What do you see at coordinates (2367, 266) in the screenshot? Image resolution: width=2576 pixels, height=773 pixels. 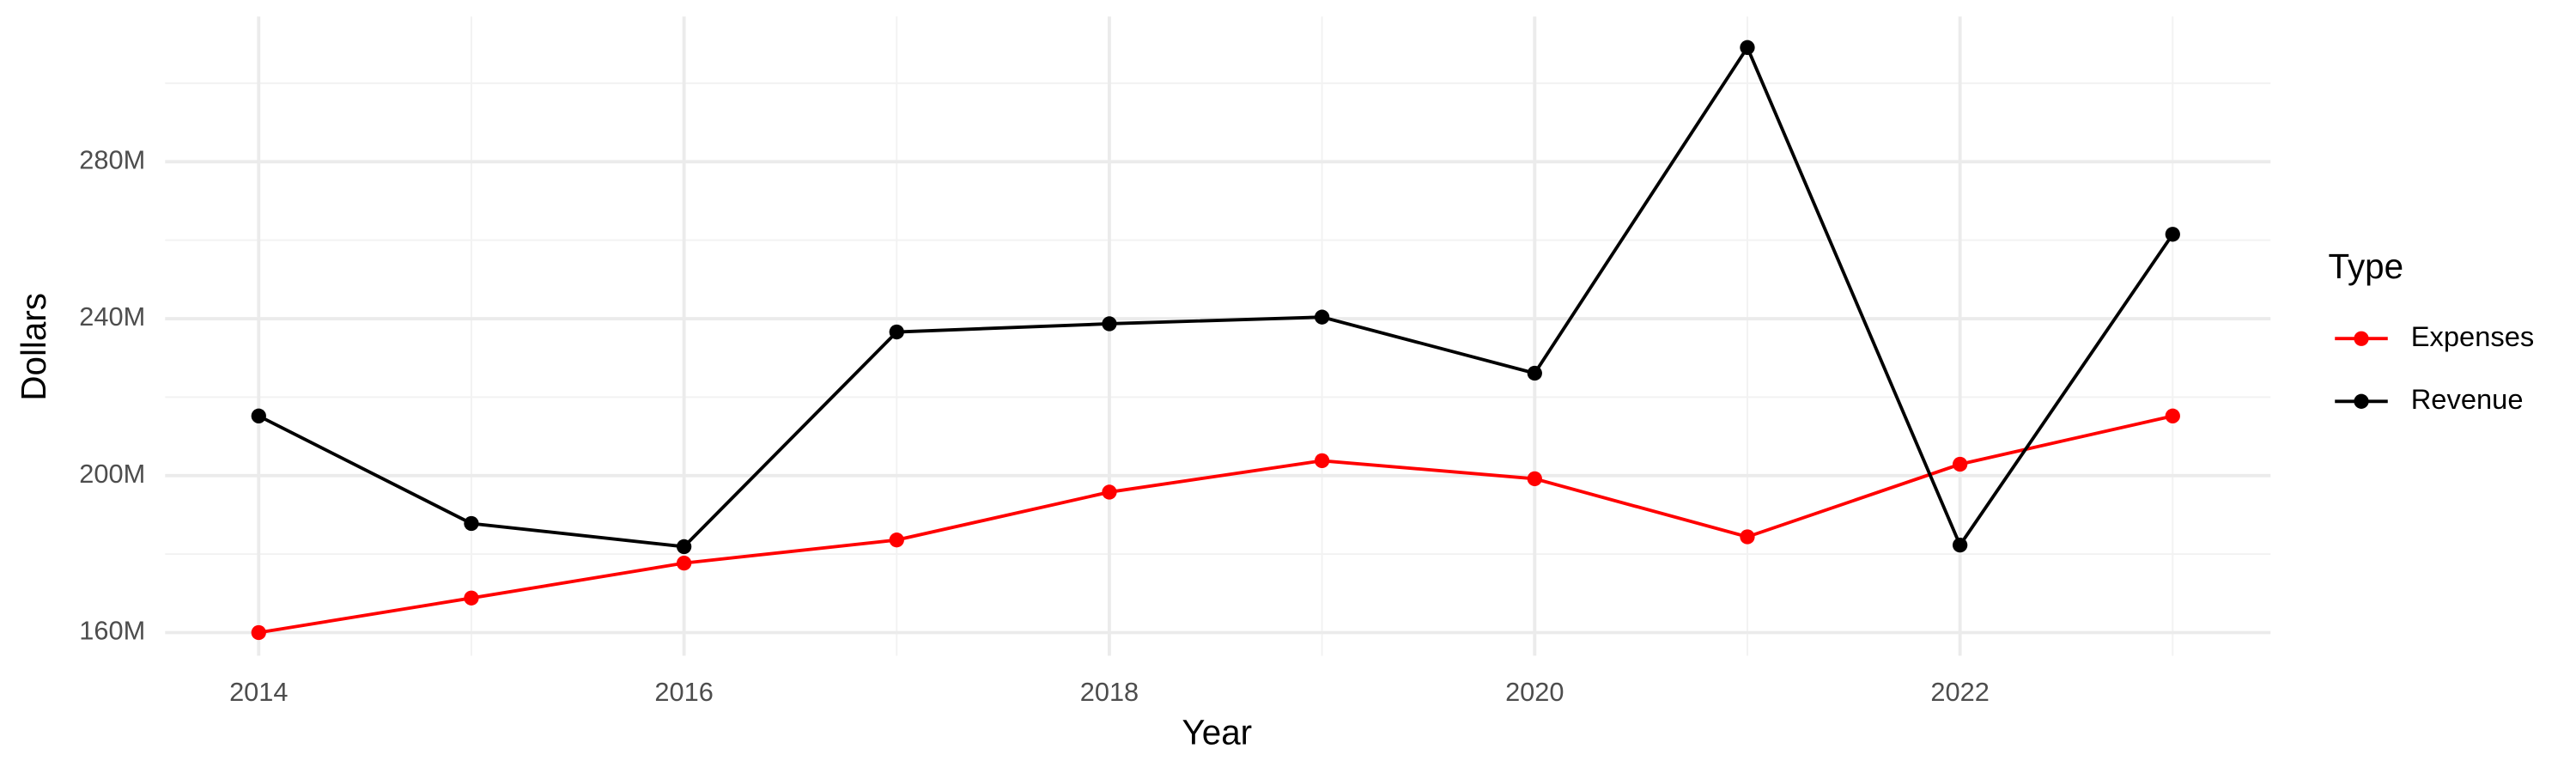 I see `legend-title: Type` at bounding box center [2367, 266].